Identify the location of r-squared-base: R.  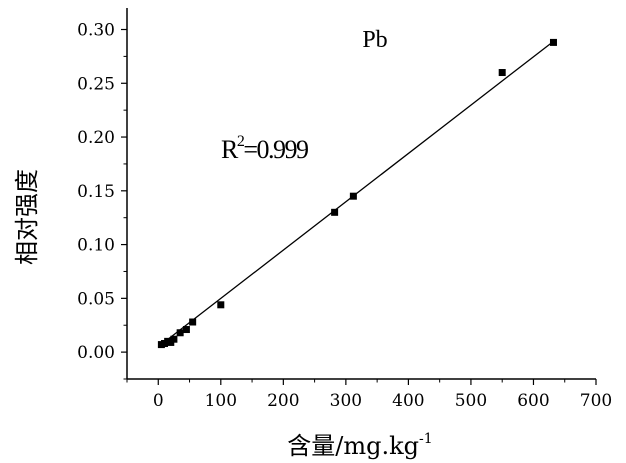
(230, 149).